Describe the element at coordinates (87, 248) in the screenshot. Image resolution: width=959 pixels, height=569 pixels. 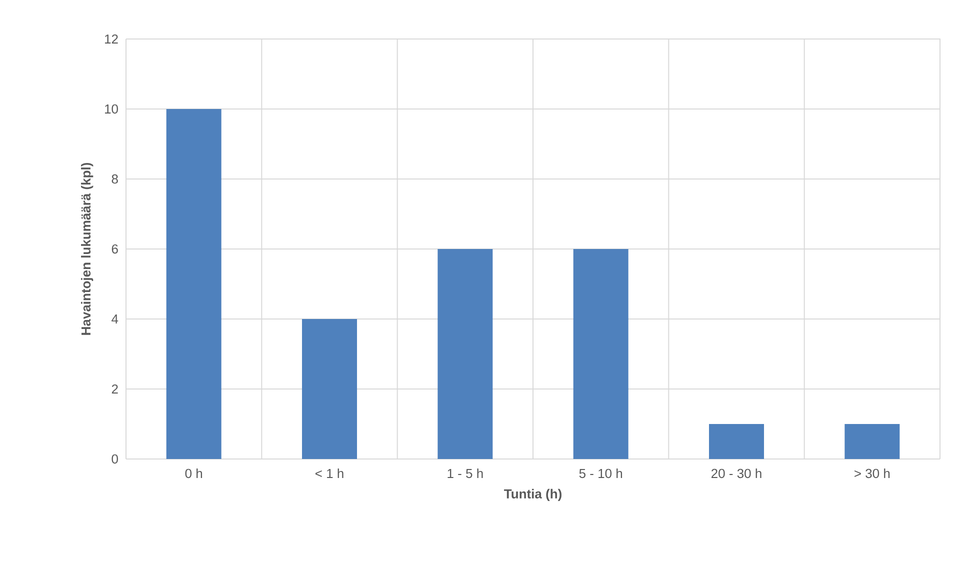
I see `y-axis-title: Havaintojen lukumäärä (kpl)` at that location.